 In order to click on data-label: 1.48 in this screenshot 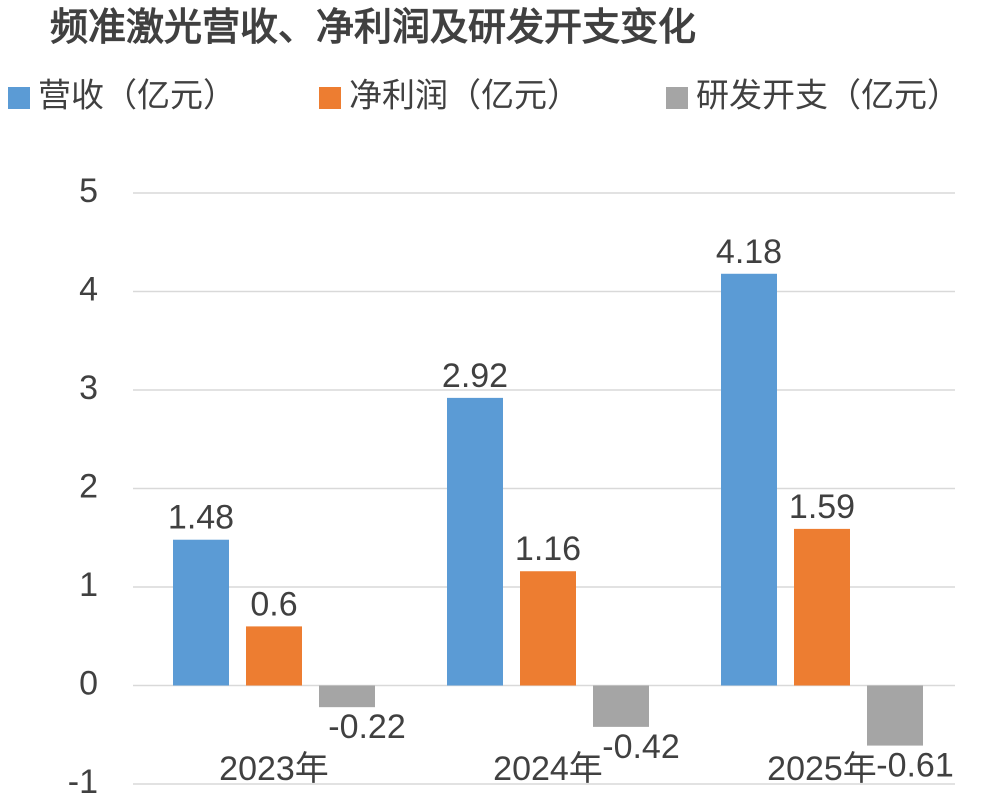, I will do `click(201, 518)`.